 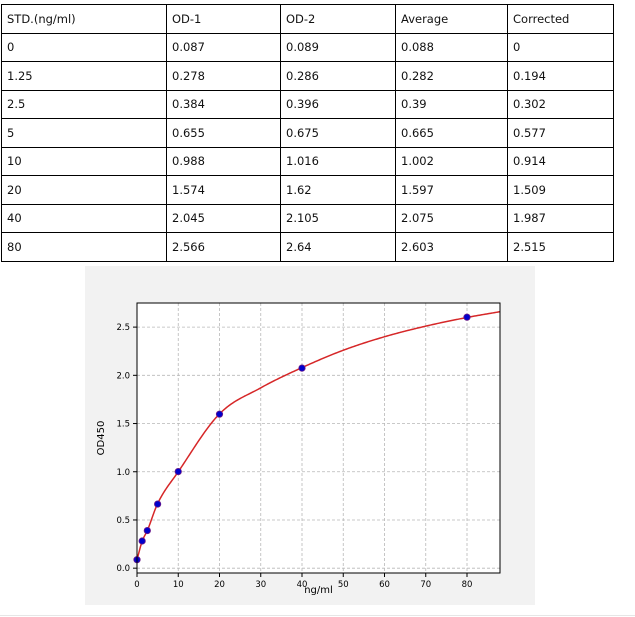 What do you see at coordinates (451, 247) in the screenshot?
I see `table-cell: 2.603` at bounding box center [451, 247].